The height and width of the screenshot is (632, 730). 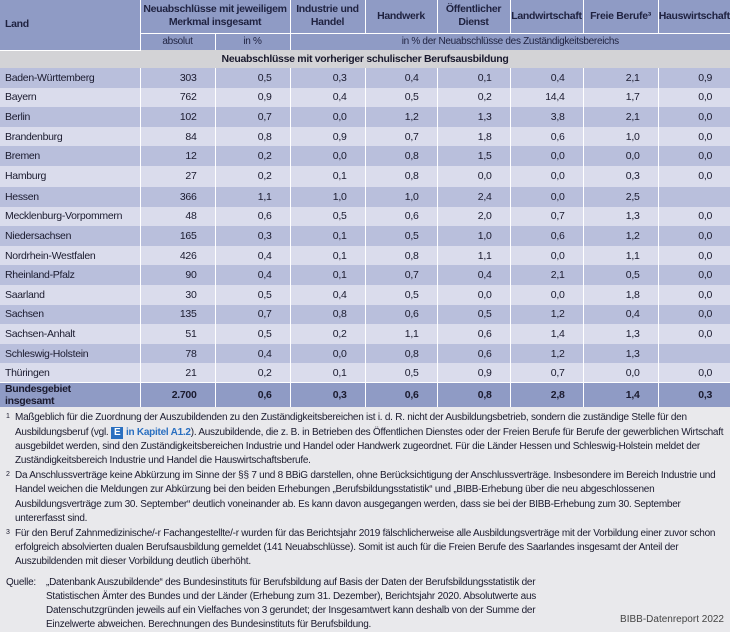 What do you see at coordinates (177, 295) in the screenshot?
I see `cell-value: 30` at bounding box center [177, 295].